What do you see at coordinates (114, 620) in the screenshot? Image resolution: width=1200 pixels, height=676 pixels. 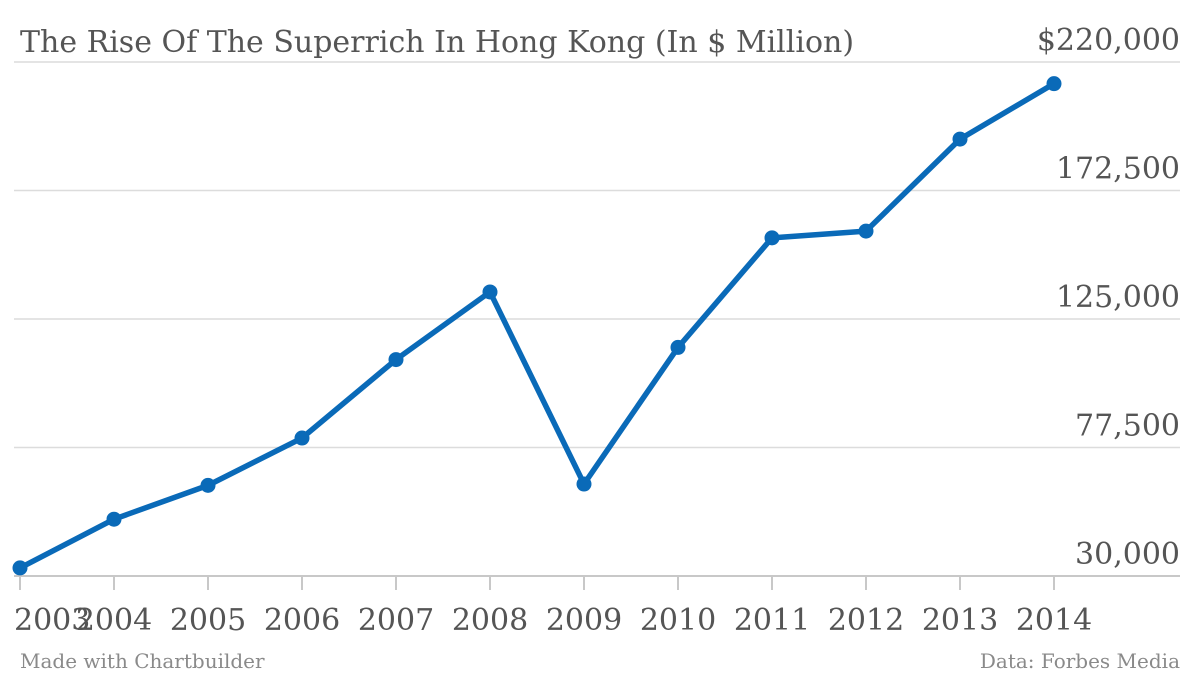 I see `x-tick-label: 2004` at bounding box center [114, 620].